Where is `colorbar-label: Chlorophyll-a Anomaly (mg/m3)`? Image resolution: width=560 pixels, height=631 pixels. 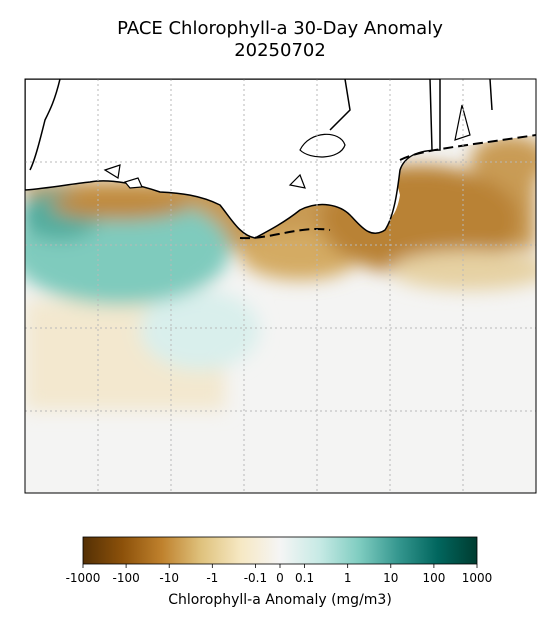 colorbar-label: Chlorophyll-a Anomaly (mg/m3) is located at coordinates (280, 600).